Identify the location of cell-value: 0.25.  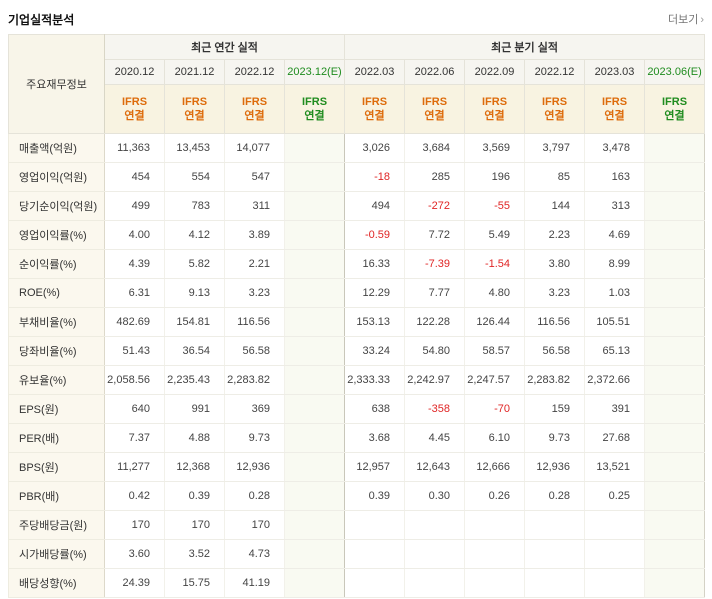
(614, 496).